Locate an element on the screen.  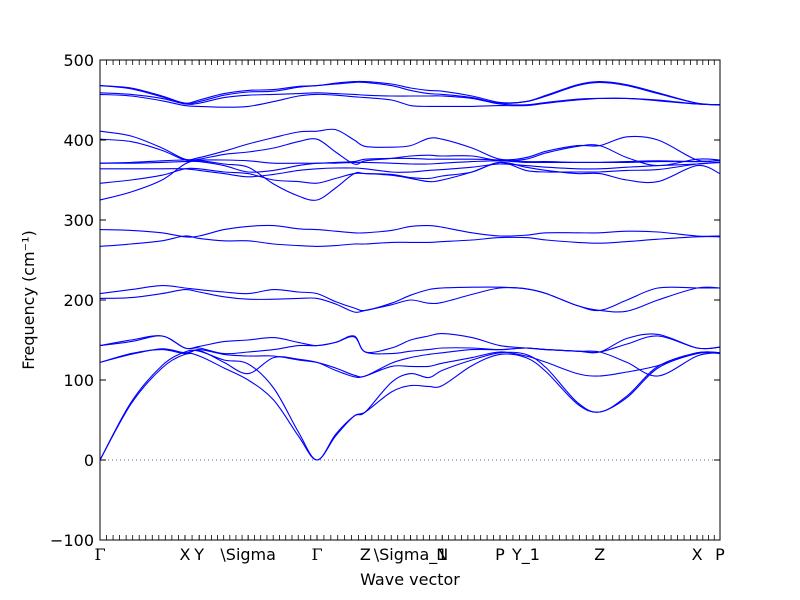
x-tick-label: Y is located at coordinates (198, 554).